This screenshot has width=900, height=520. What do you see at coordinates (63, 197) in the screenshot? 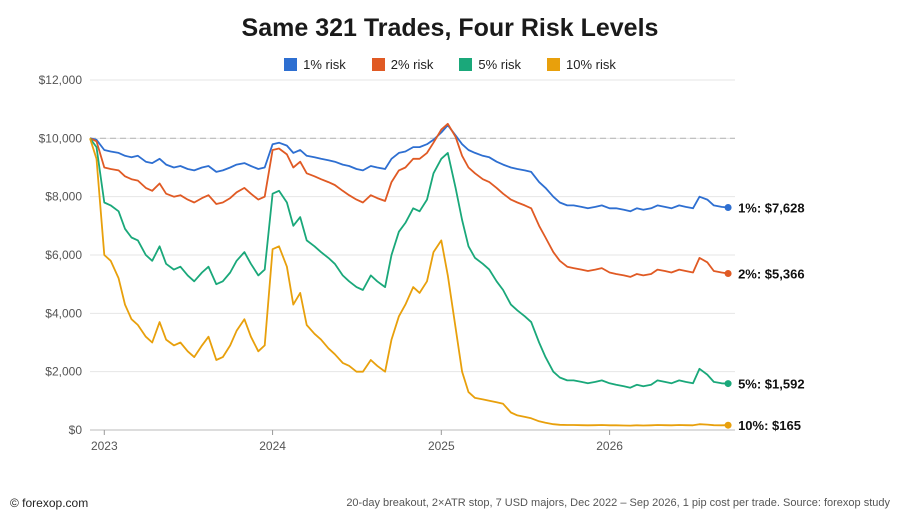
I see `y-tick-label: $8,000` at bounding box center [63, 197].